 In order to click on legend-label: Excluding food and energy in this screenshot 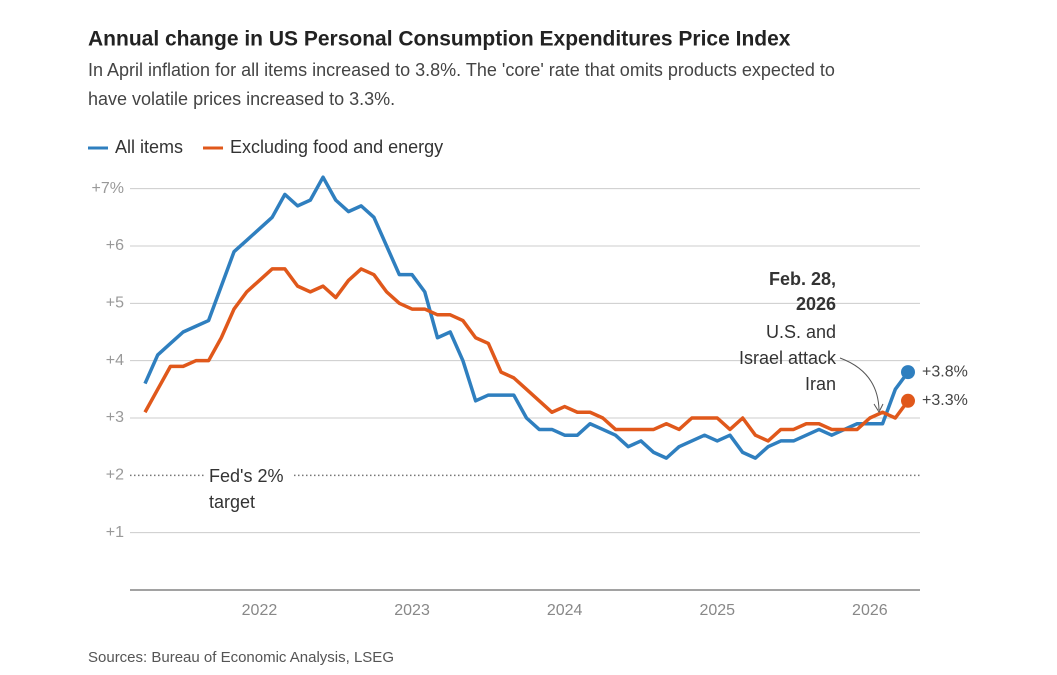, I will do `click(336, 147)`.